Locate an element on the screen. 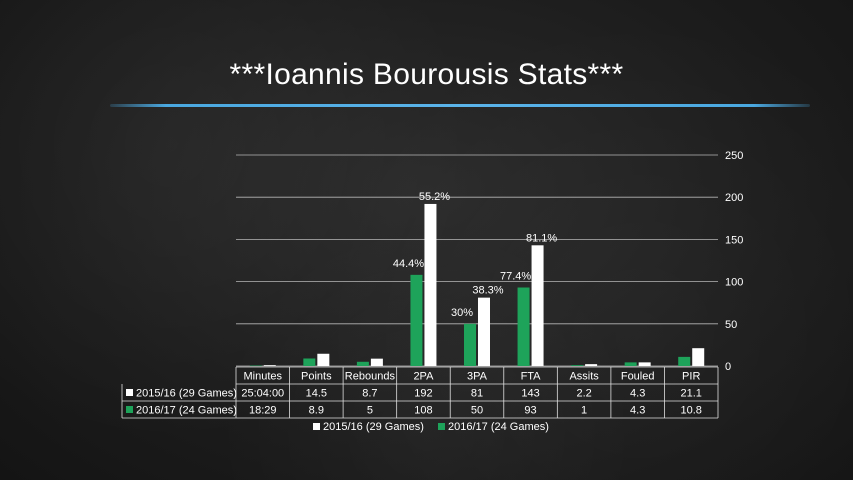 The height and width of the screenshot is (480, 853). bar-2016-17-fouled is located at coordinates (630, 364).